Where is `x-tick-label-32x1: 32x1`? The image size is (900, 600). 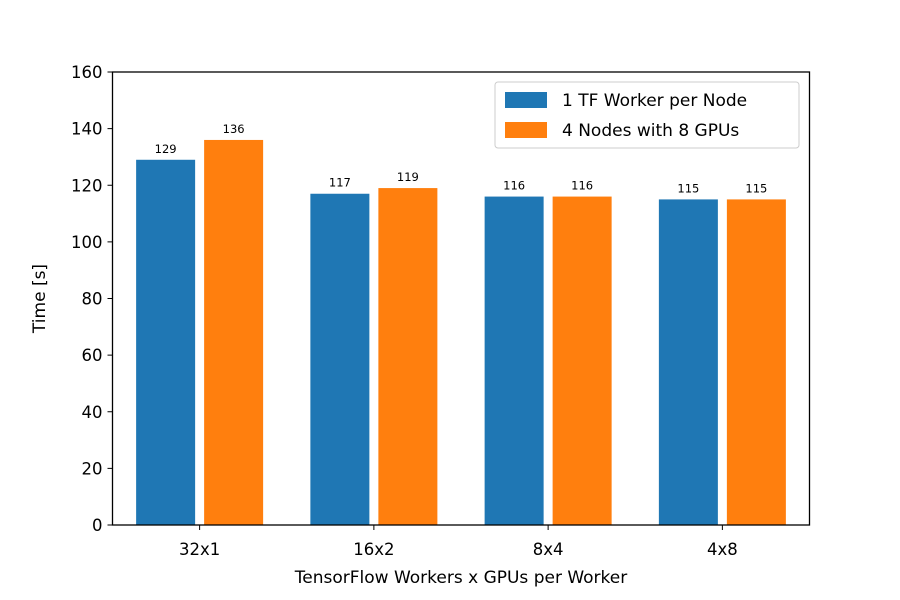
x-tick-label-32x1: 32x1 is located at coordinates (199, 549).